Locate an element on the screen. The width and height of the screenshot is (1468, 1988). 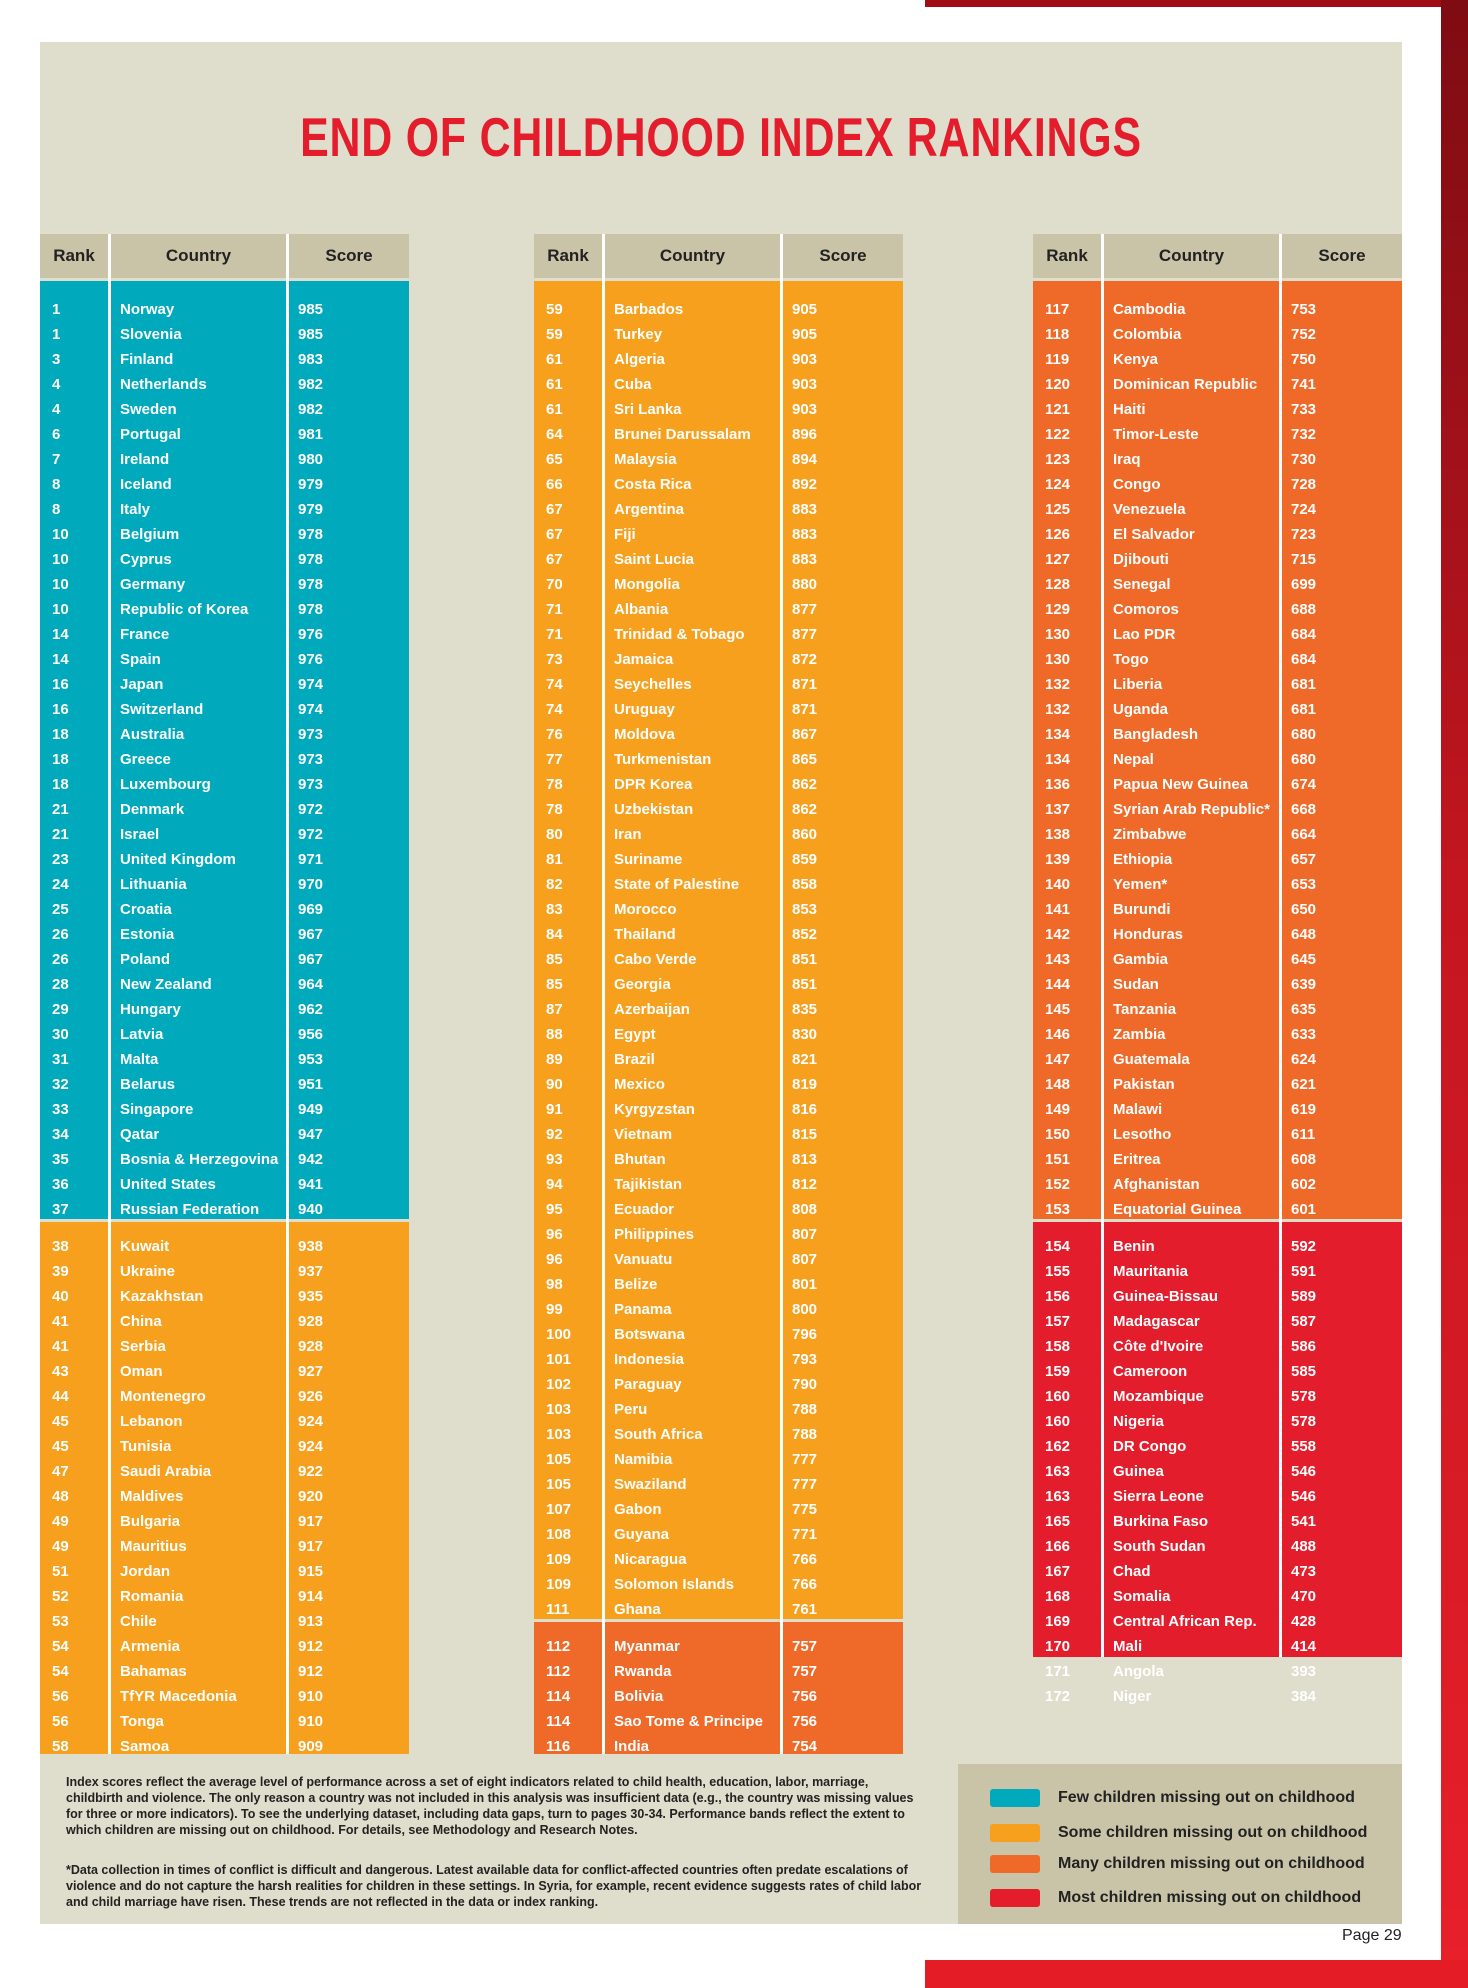
rank-cell: 126 is located at coordinates (1058, 534).